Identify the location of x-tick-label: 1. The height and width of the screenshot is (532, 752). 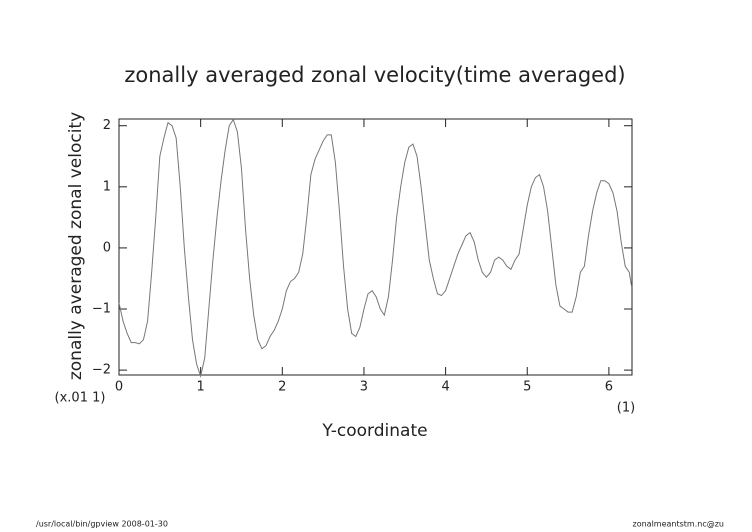
(201, 387).